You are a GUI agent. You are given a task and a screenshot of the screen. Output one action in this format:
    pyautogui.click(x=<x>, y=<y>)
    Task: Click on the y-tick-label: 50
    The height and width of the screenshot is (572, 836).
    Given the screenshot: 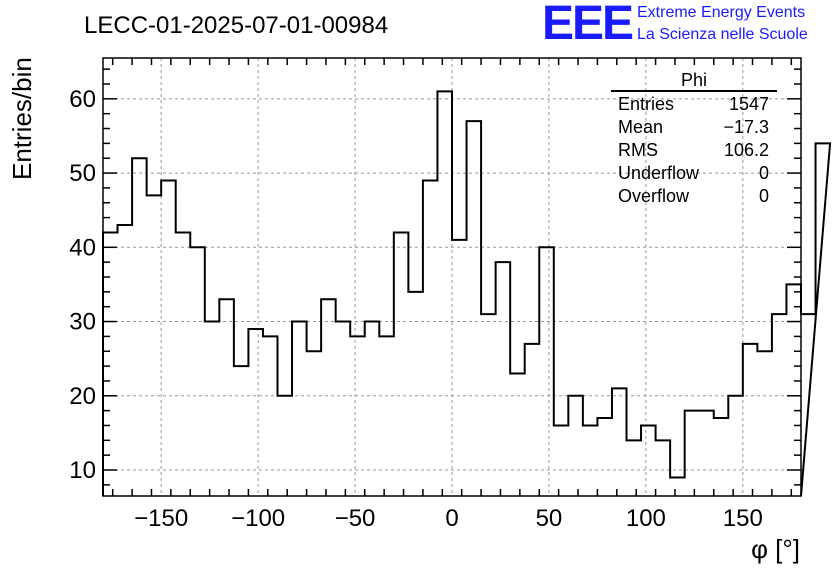 What is the action you would take?
    pyautogui.click(x=82, y=173)
    